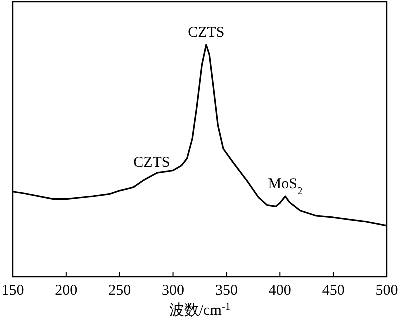 The image size is (400, 321). I want to click on x-axis-title: 波数/cm$^{-1}$, so click(200, 310).